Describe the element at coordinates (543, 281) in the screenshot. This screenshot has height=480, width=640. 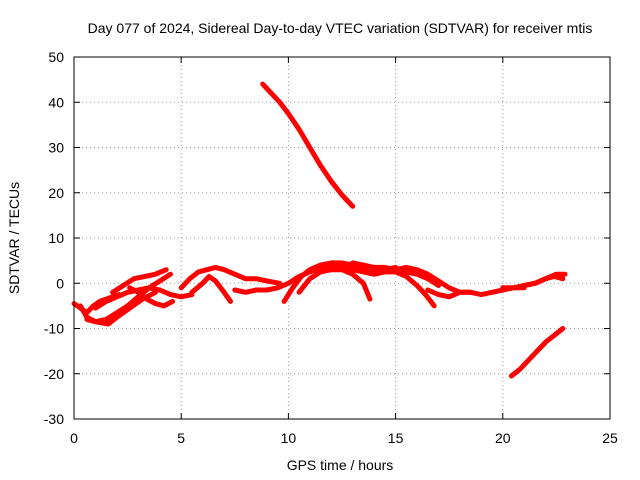
I see `series-line-arc-q` at that location.